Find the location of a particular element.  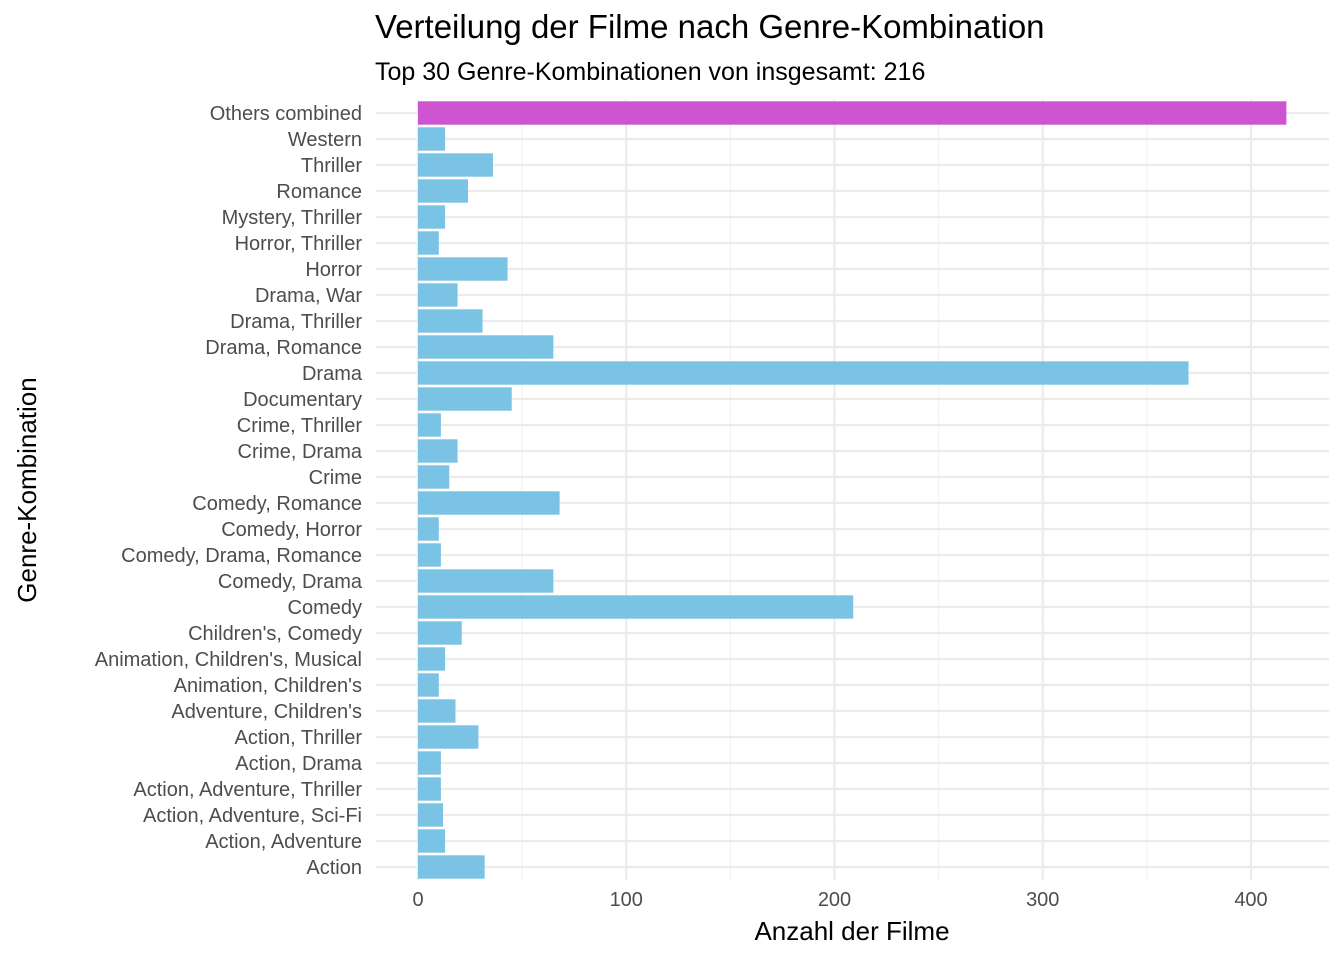

y-tick-label: Drama is located at coordinates (332, 374).